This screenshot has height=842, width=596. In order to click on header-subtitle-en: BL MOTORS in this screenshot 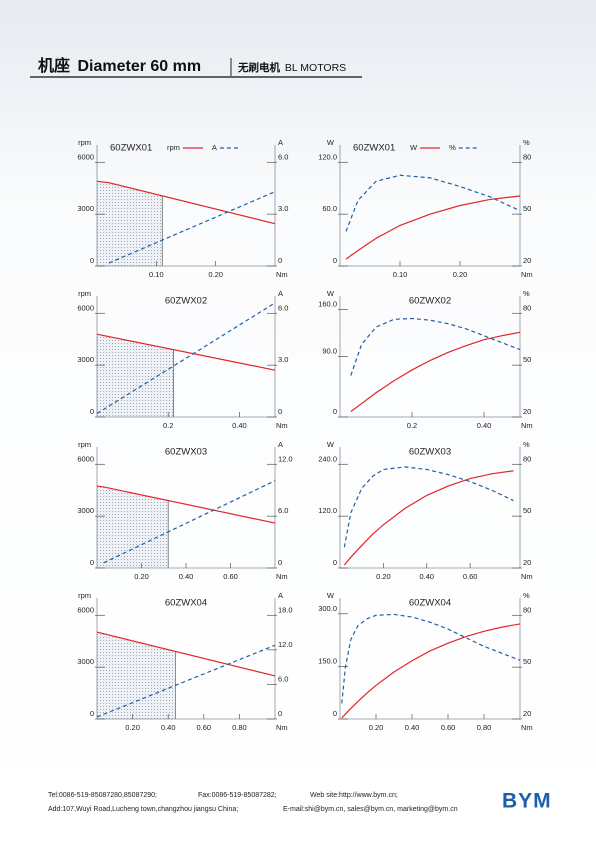, I will do `click(315, 68)`.